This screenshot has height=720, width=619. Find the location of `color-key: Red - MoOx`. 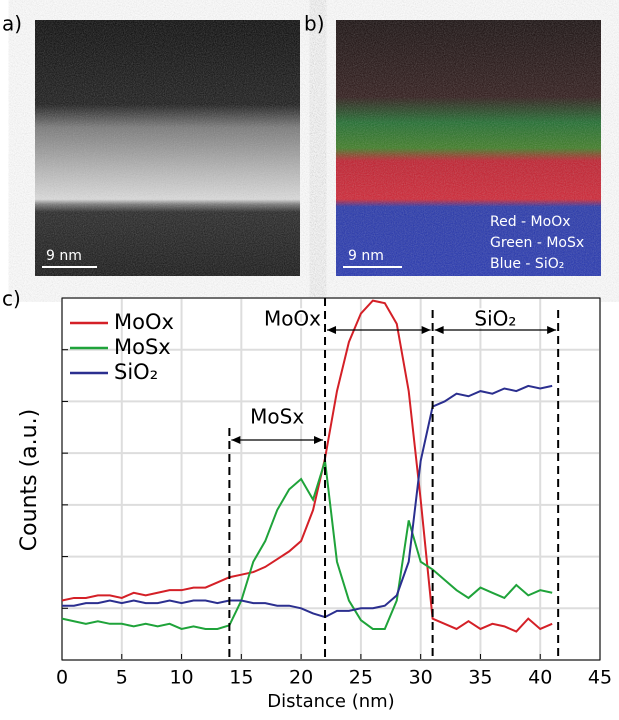

color-key: Red - MoOx is located at coordinates (530, 222).